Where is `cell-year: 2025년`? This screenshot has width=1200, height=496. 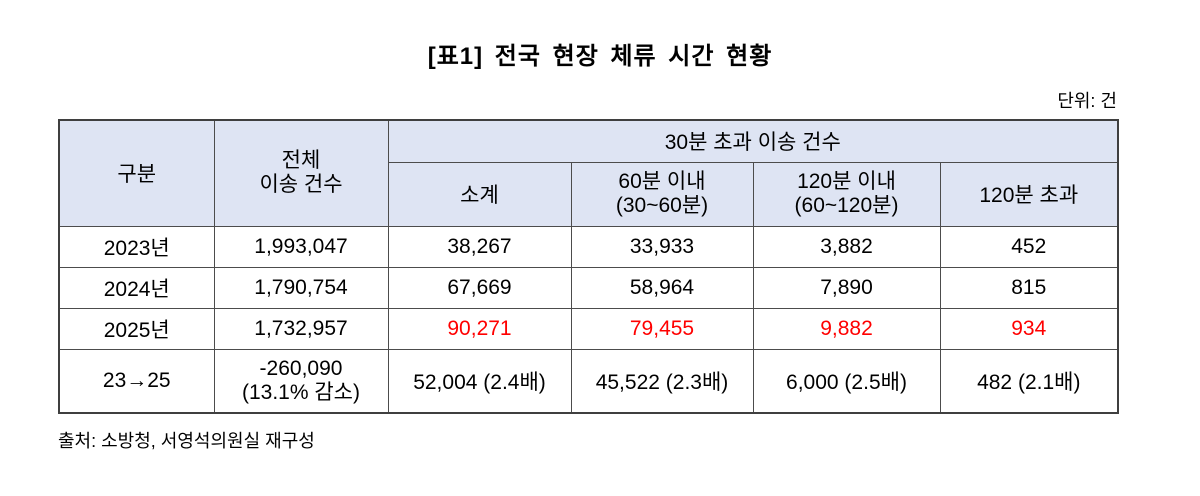 cell-year: 2025년 is located at coordinates (136, 328).